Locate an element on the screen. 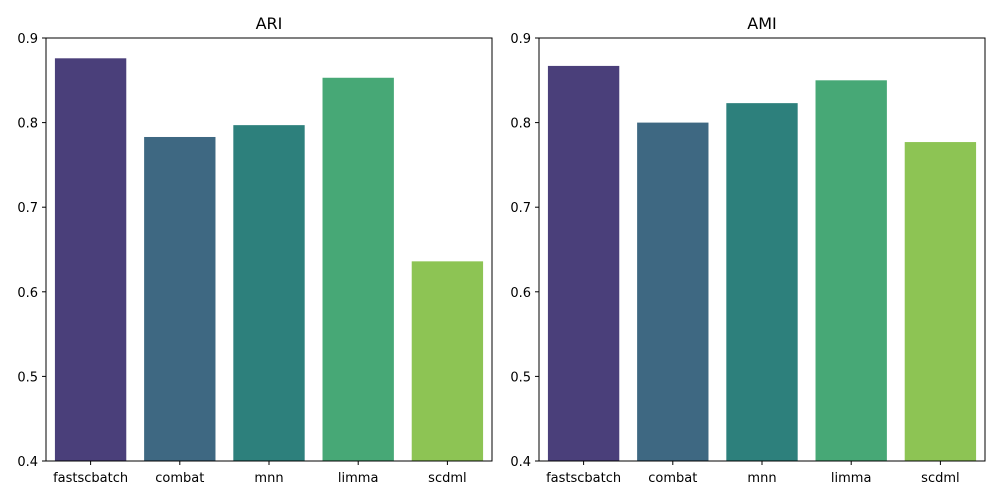 Image resolution: width=1000 pixels, height=500 pixels. chart-title: ARI is located at coordinates (269, 23).